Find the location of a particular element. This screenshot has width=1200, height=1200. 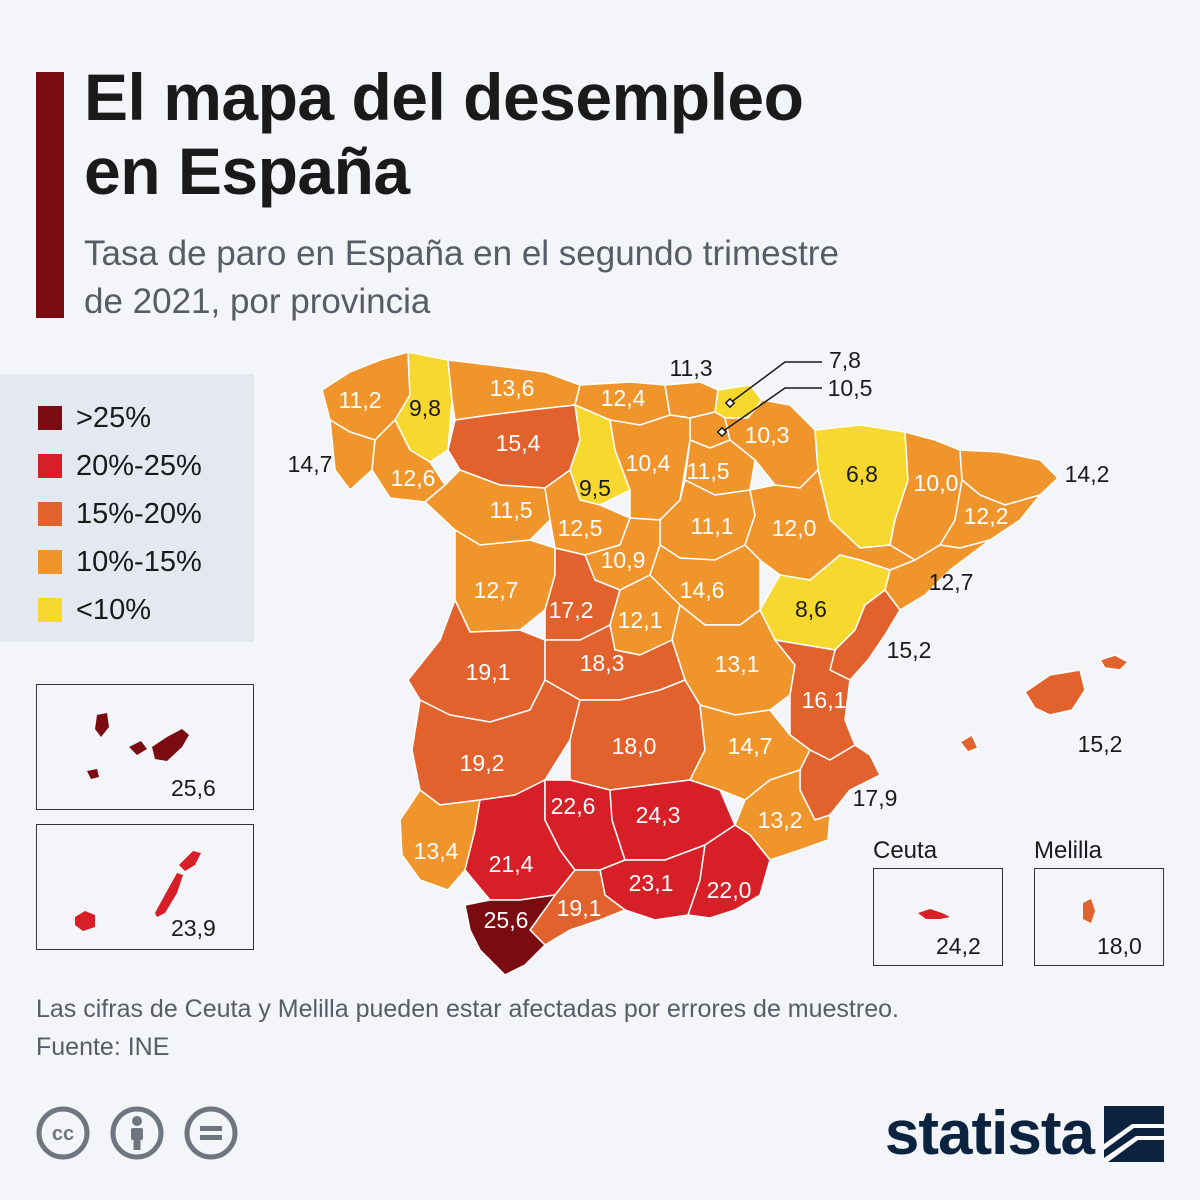

province-zaragoza is located at coordinates (830, 525).